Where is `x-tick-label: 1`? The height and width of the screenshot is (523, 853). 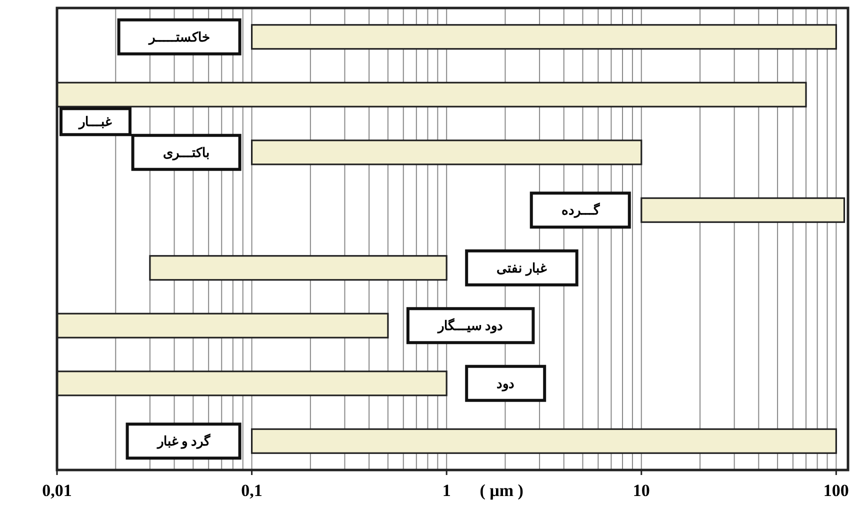
x-tick-label: 1 is located at coordinates (446, 490).